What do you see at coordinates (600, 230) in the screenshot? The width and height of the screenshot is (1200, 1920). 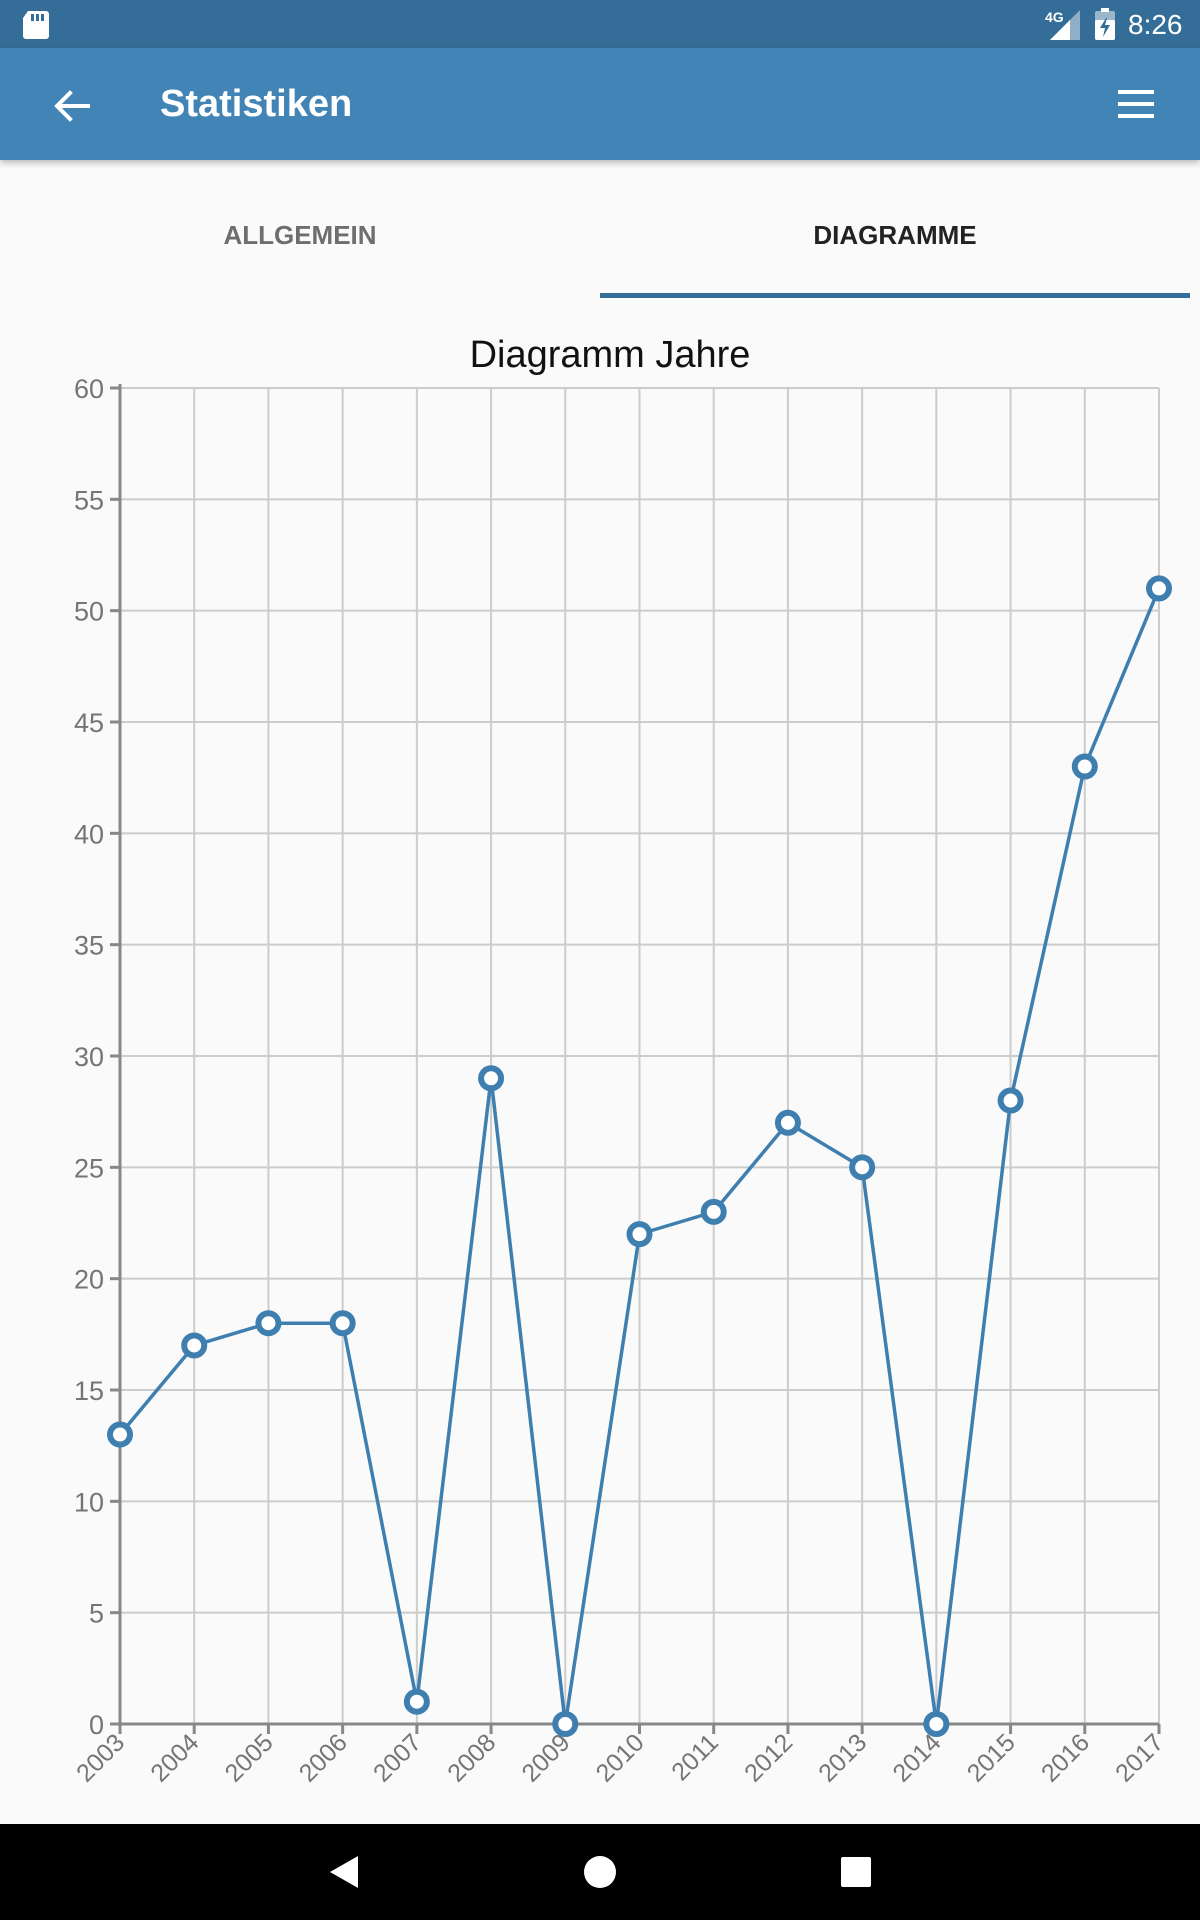 I see `tab-bar: ALLGEMEIN DIAGRAMME` at bounding box center [600, 230].